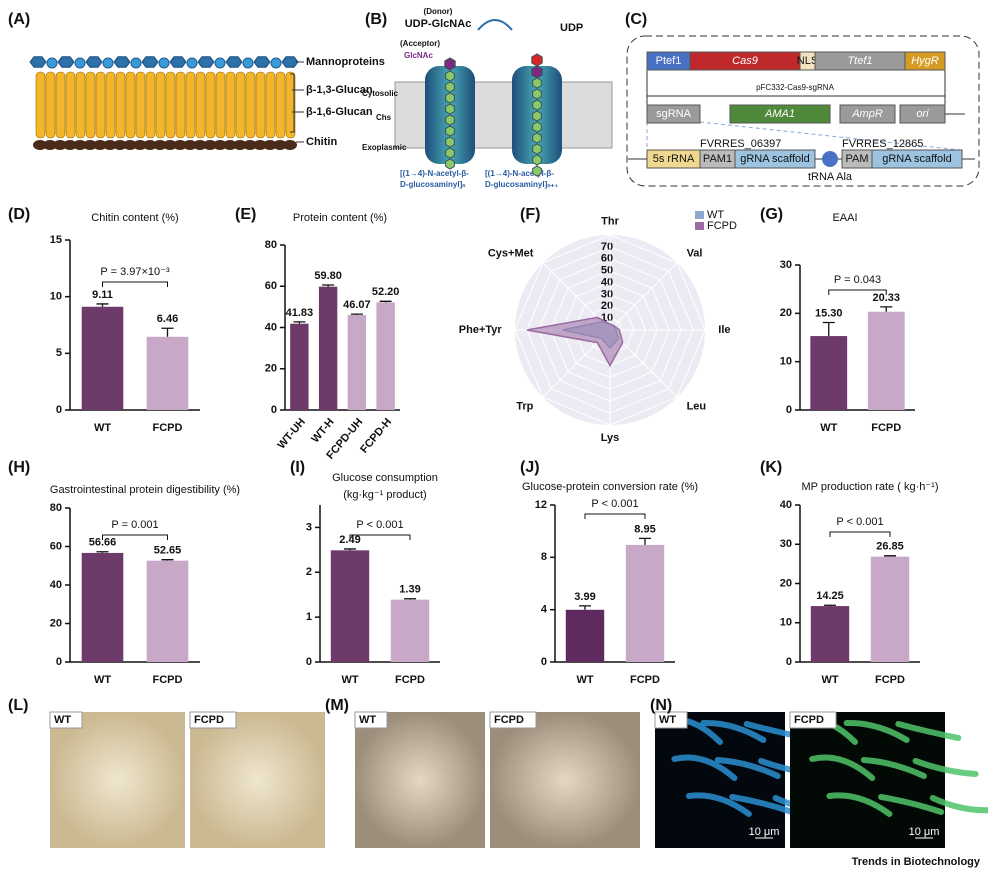  I want to click on value-label: 6.46, so click(167, 319).